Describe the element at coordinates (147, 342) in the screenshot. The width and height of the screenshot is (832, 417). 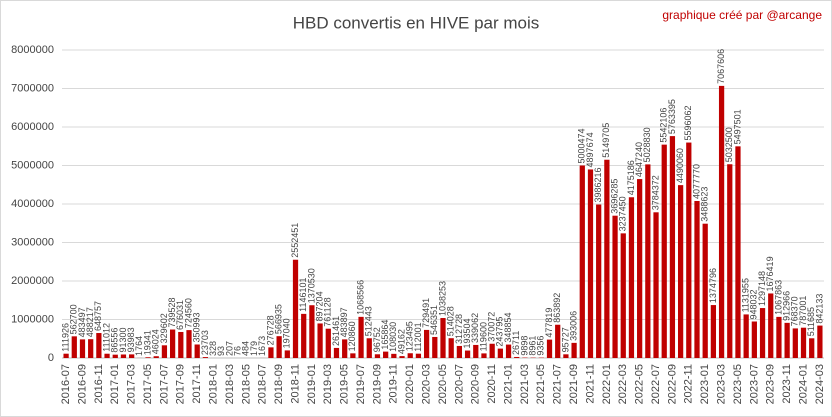
I see `value-label: 19341` at that location.